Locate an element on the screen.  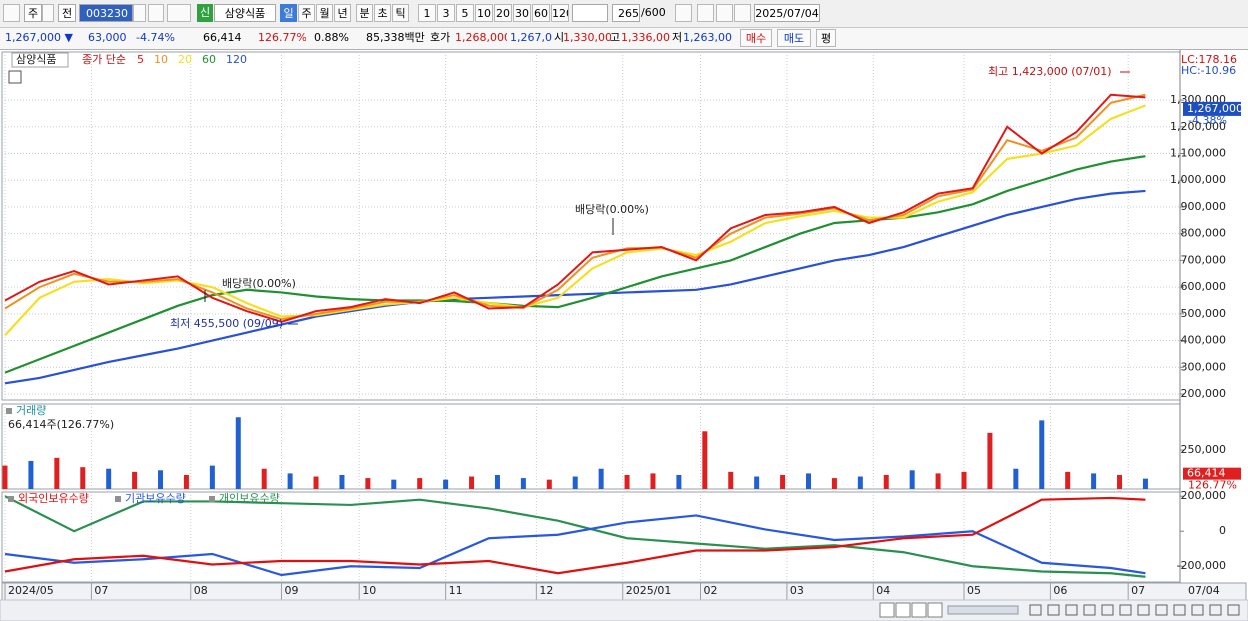
toolbar-item: 삼양식품 is located at coordinates (245, 13).